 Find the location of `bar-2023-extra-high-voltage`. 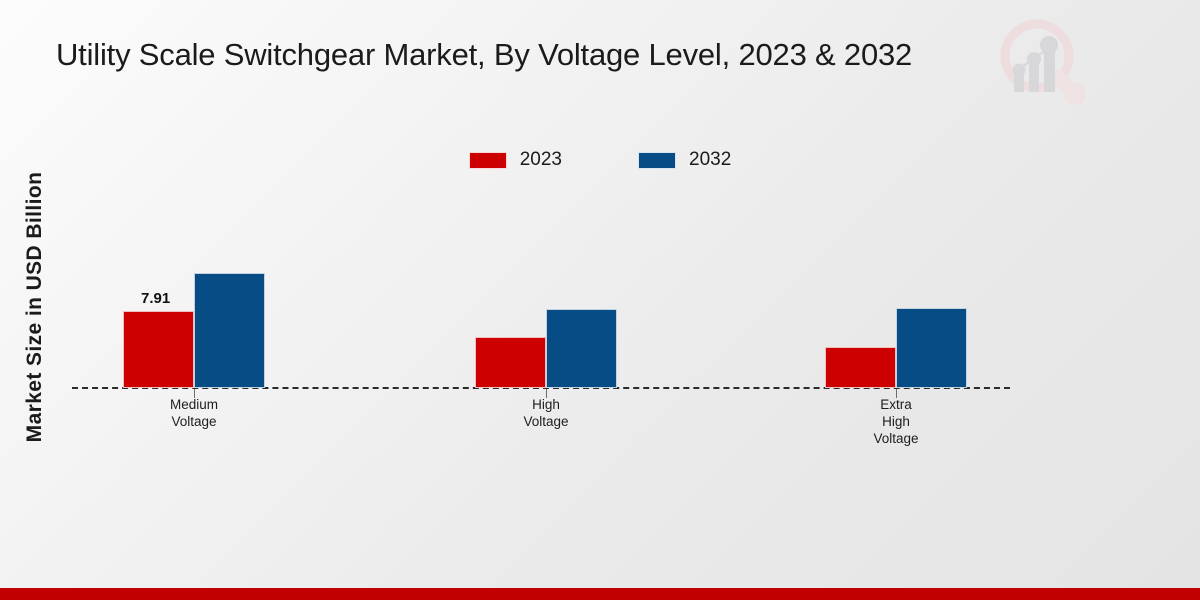

bar-2023-extra-high-voltage is located at coordinates (860, 367).